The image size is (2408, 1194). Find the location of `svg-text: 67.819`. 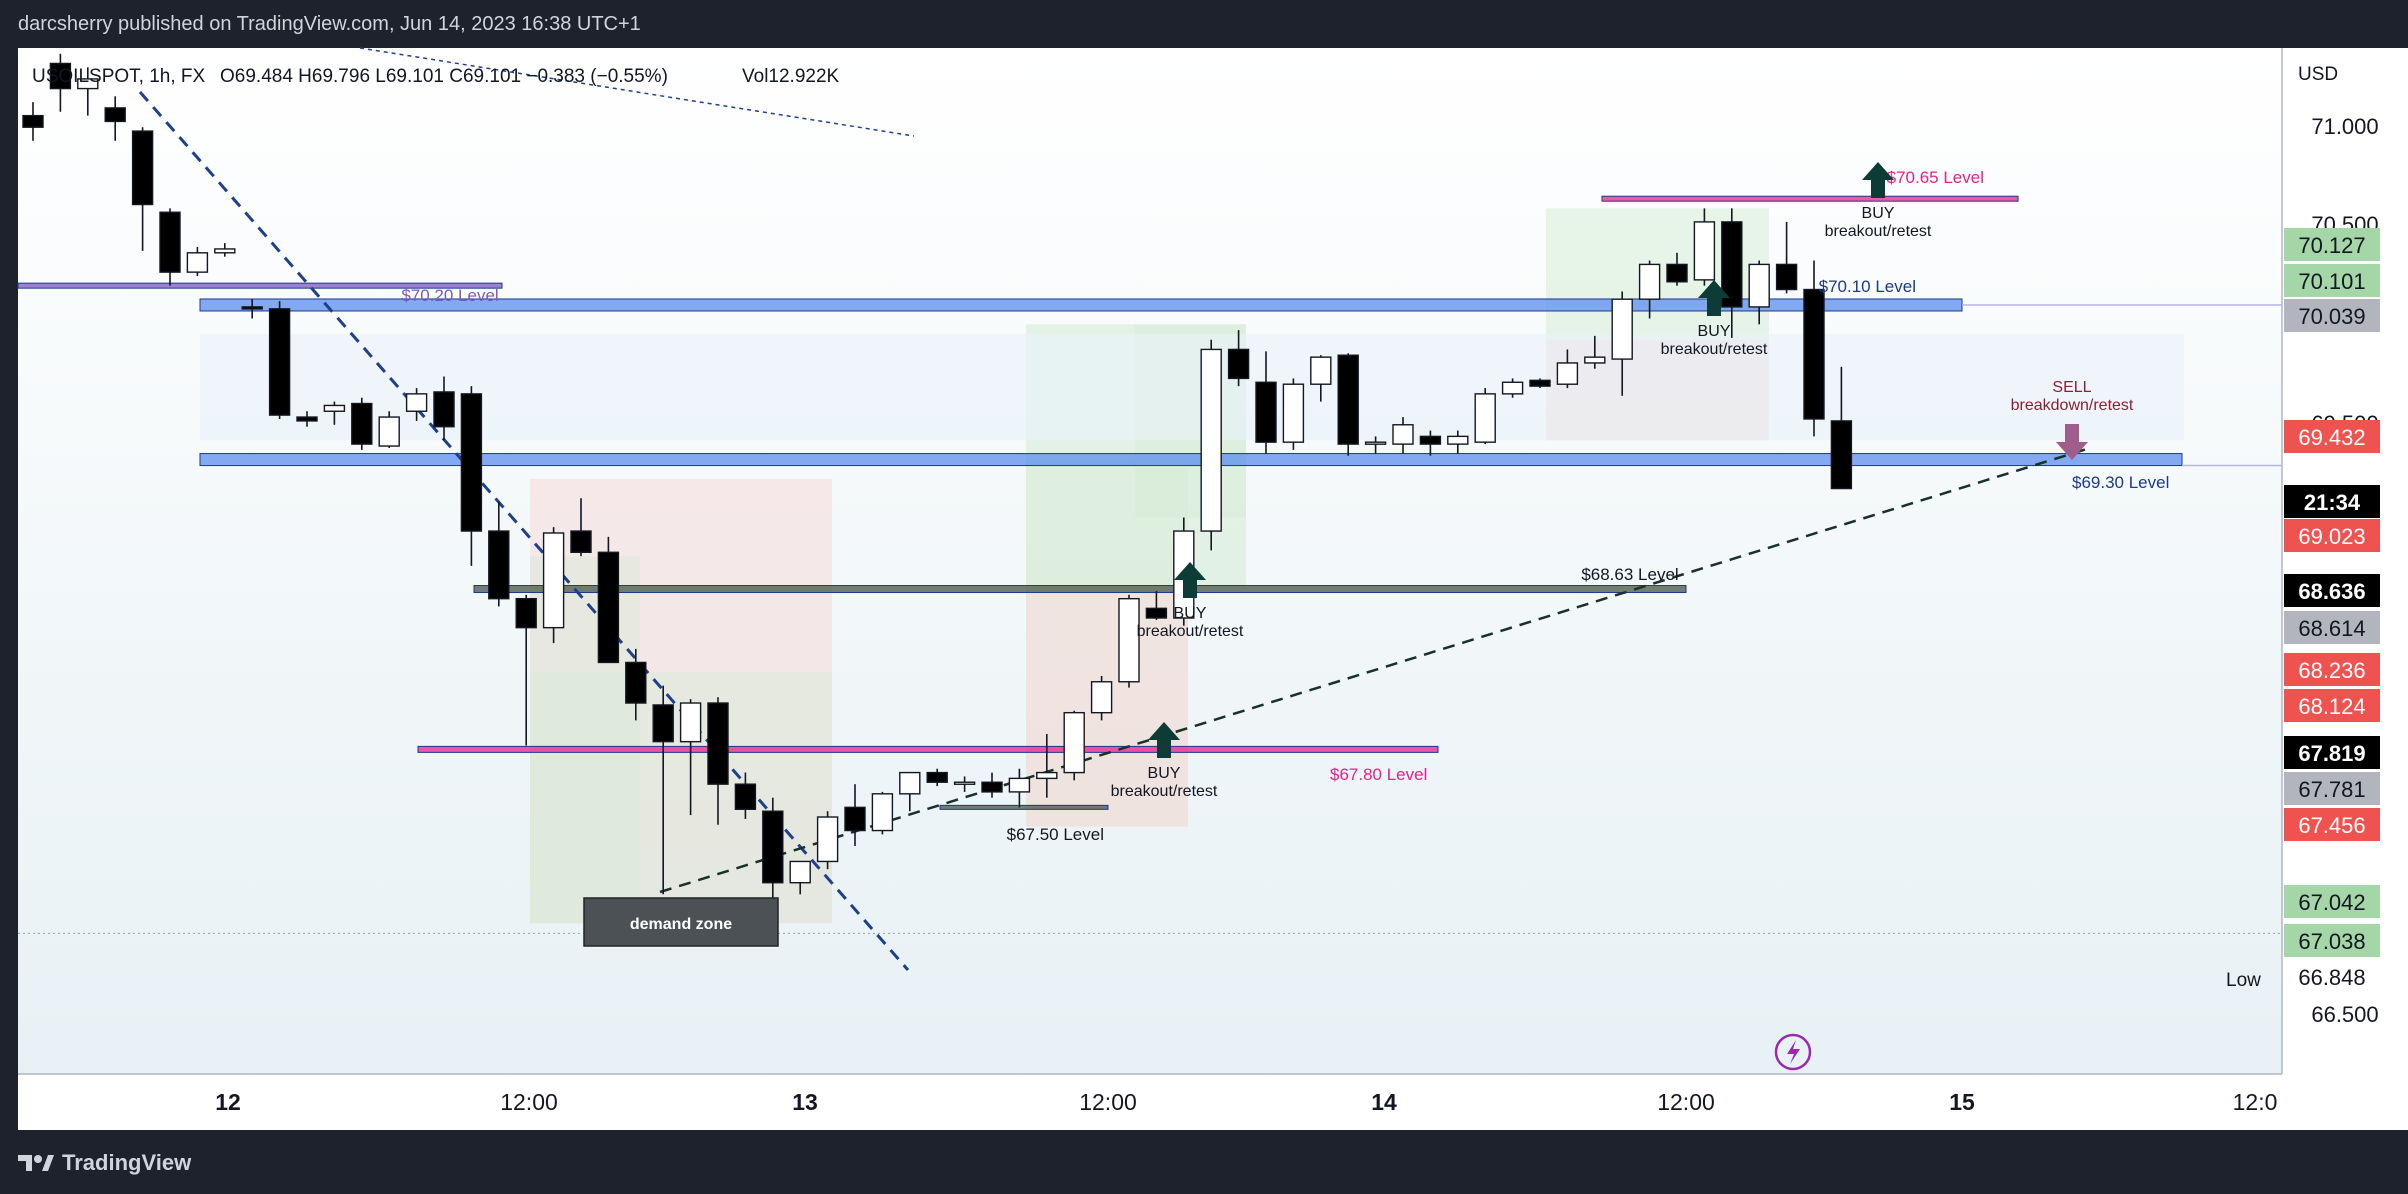

svg-text: 67.819 is located at coordinates (2331, 753).